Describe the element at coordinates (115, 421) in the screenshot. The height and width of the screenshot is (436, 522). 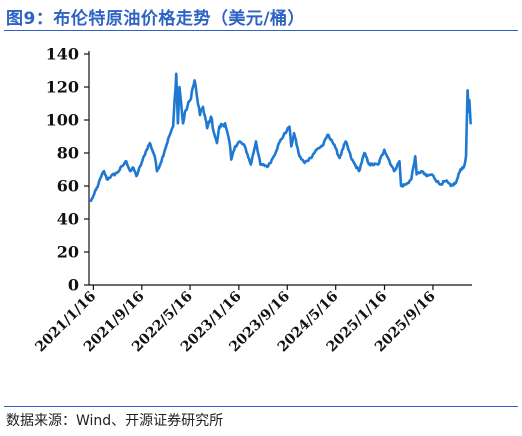
I see `source-note: 数据来源：Wind、开源证券研究所` at that location.